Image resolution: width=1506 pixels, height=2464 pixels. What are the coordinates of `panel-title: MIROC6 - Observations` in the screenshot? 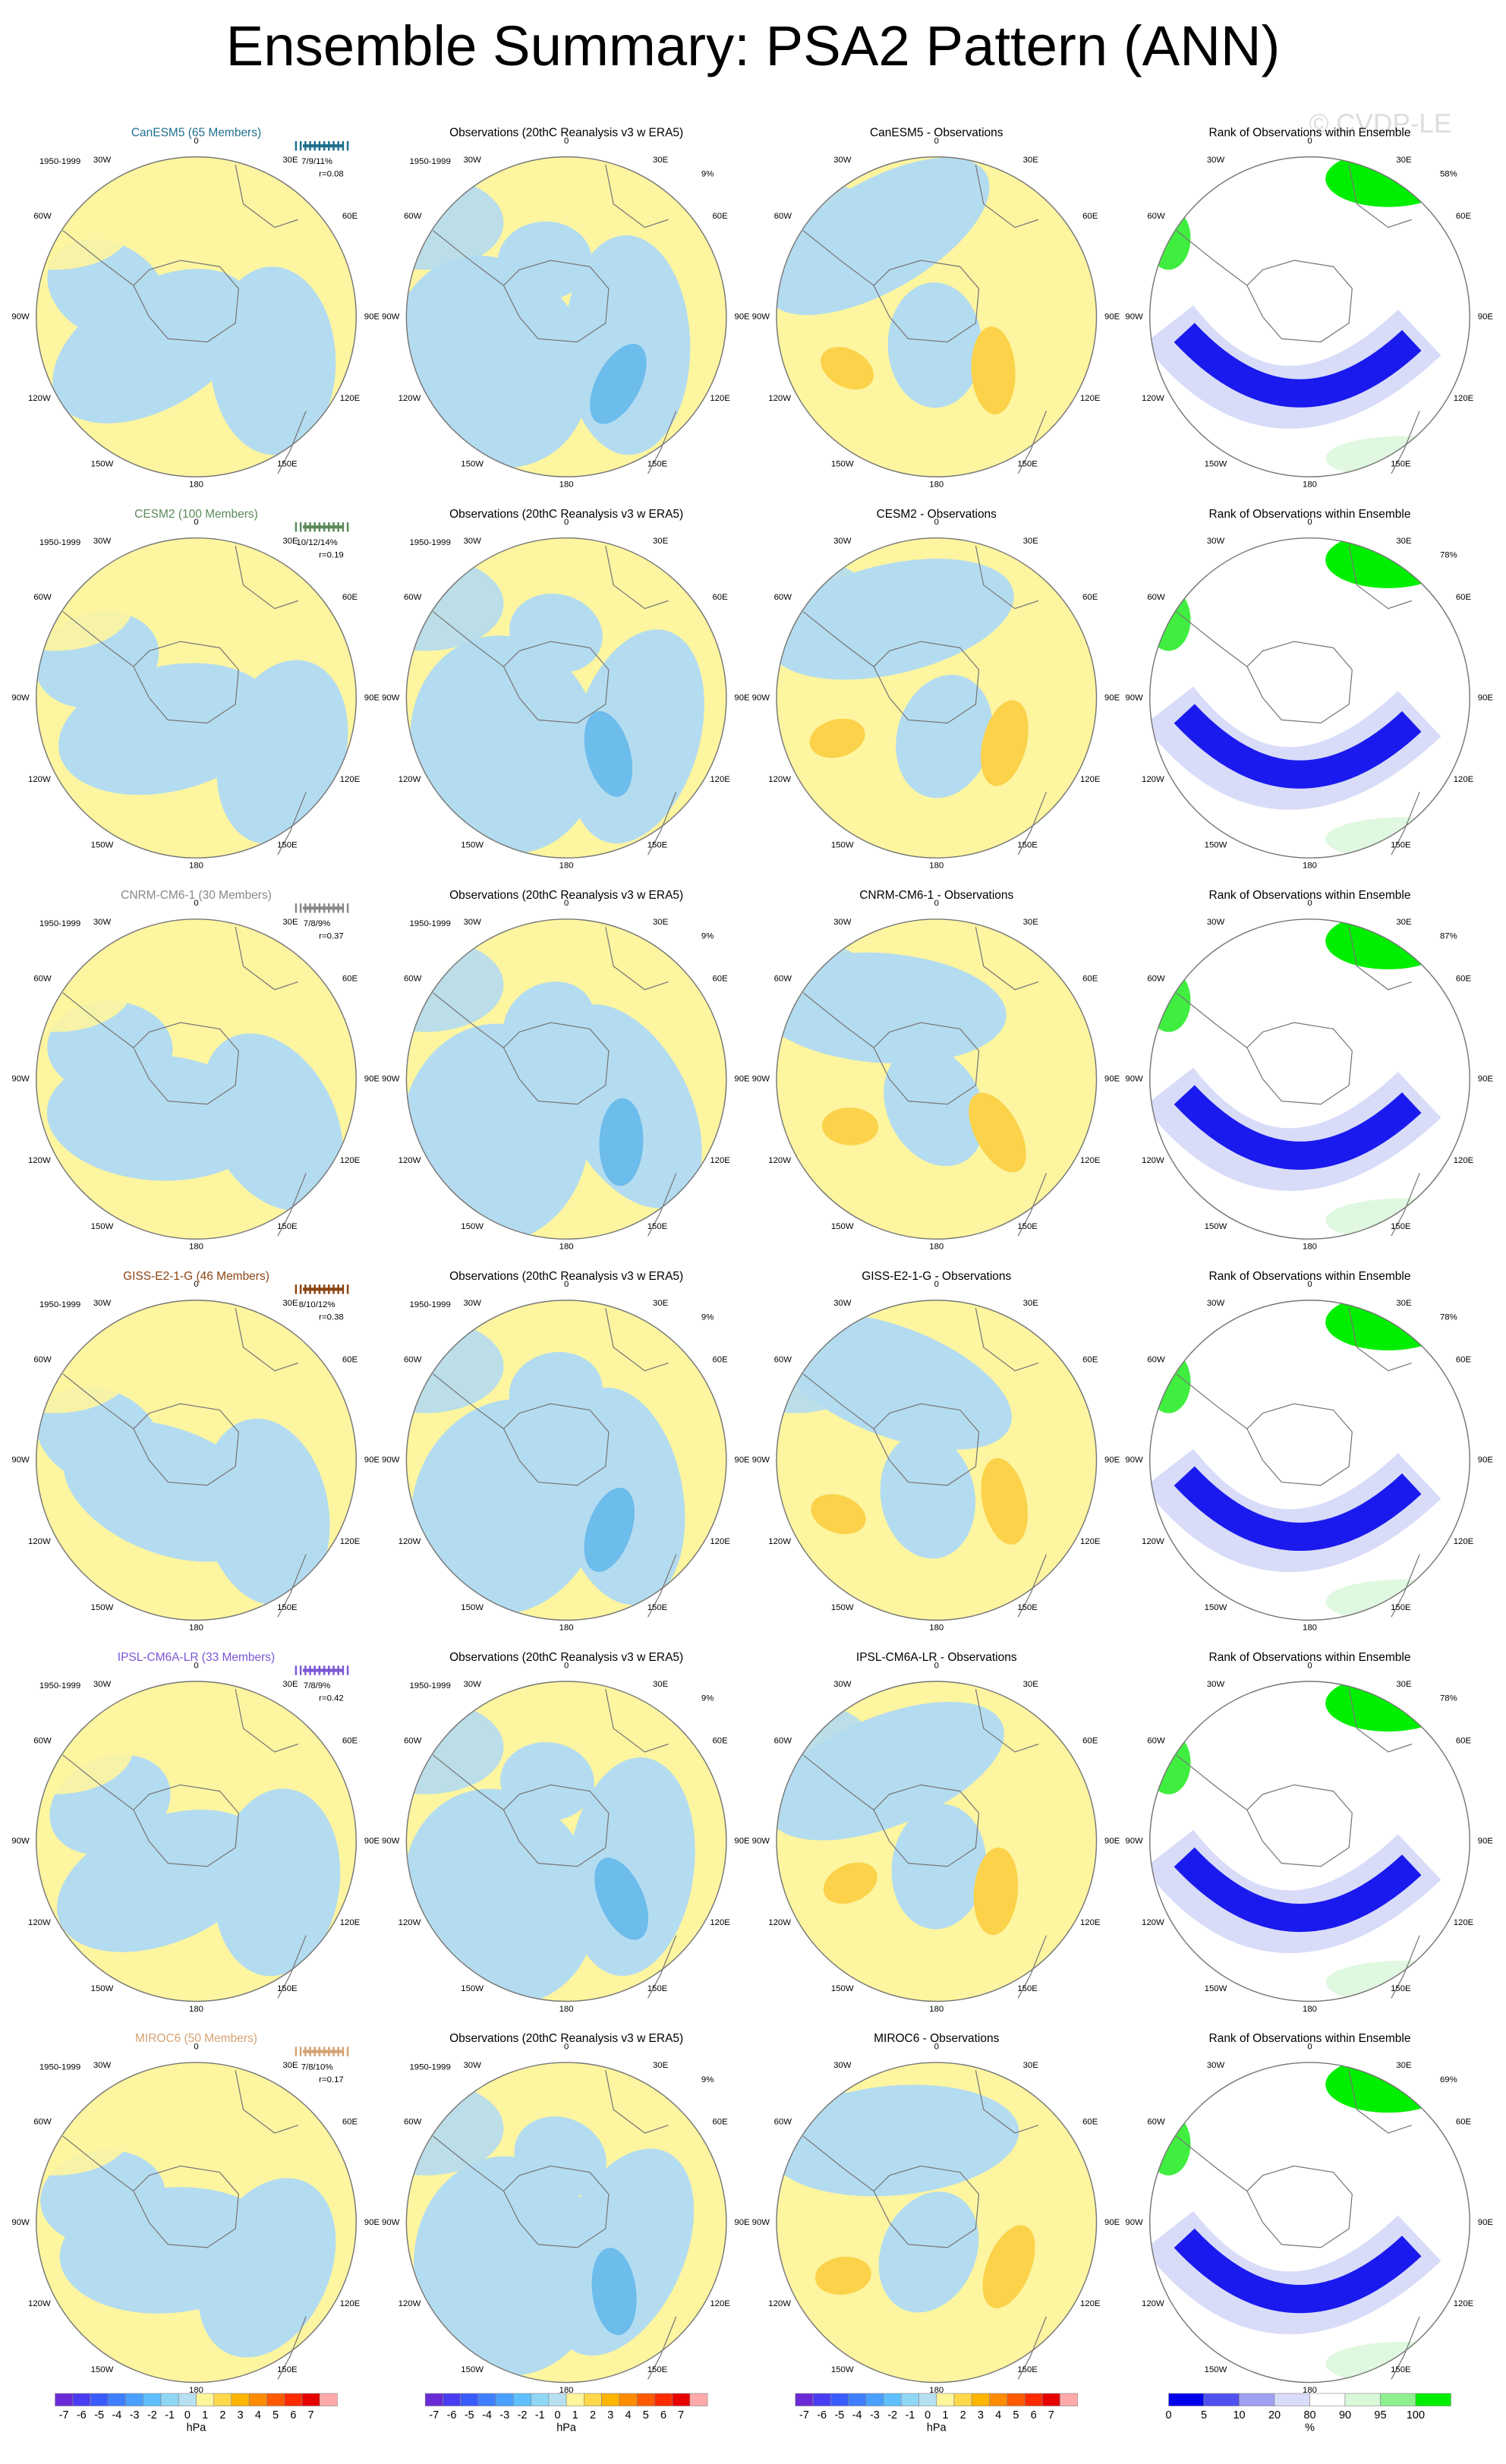 It's located at (936, 2038).